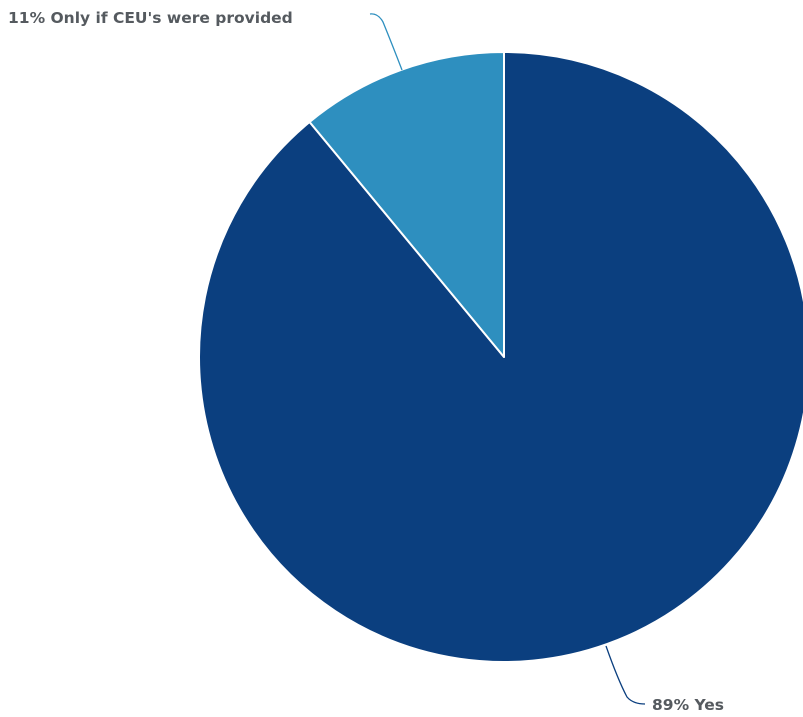 This screenshot has width=803, height=717. What do you see at coordinates (386, 42) in the screenshot?
I see `leader-line-only-if-ceu` at bounding box center [386, 42].